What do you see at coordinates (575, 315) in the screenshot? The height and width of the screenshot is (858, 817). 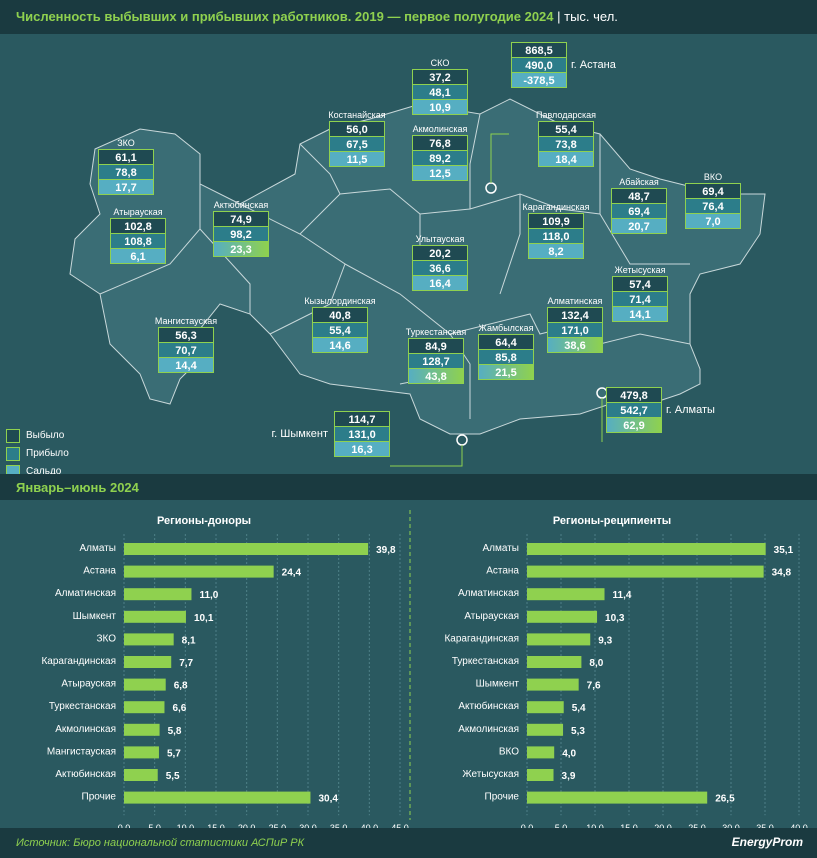 I see `region-outflow: 132,4` at bounding box center [575, 315].